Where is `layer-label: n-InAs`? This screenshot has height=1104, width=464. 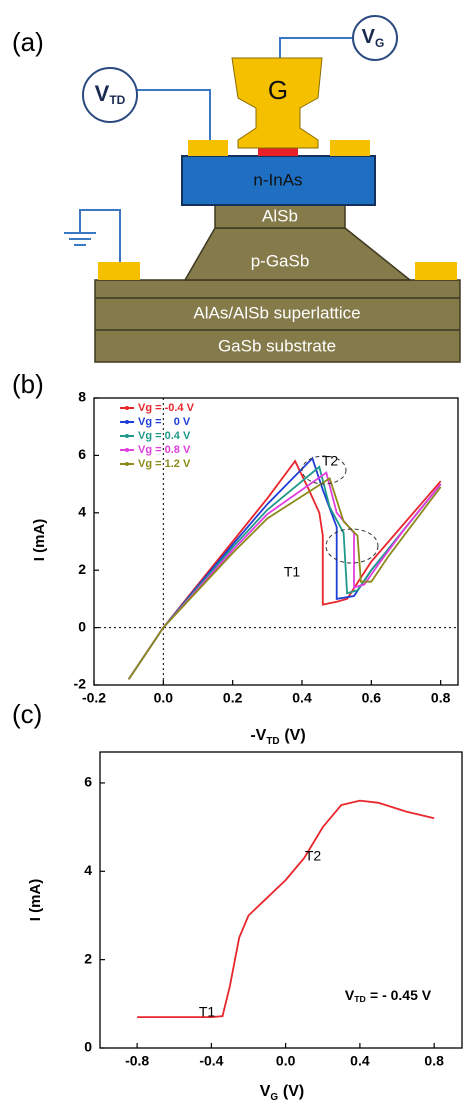
layer-label: n-InAs is located at coordinates (277, 179).